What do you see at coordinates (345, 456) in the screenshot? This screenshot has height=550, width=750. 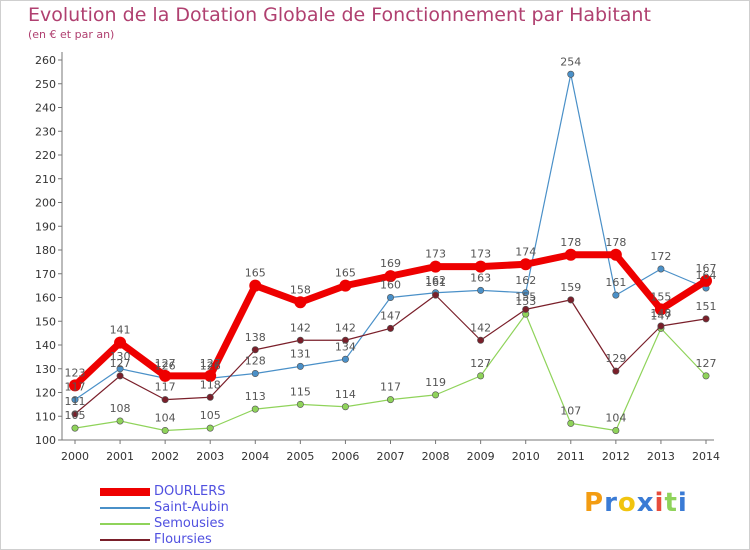 I see `x-tick-label: 2006` at bounding box center [345, 456].